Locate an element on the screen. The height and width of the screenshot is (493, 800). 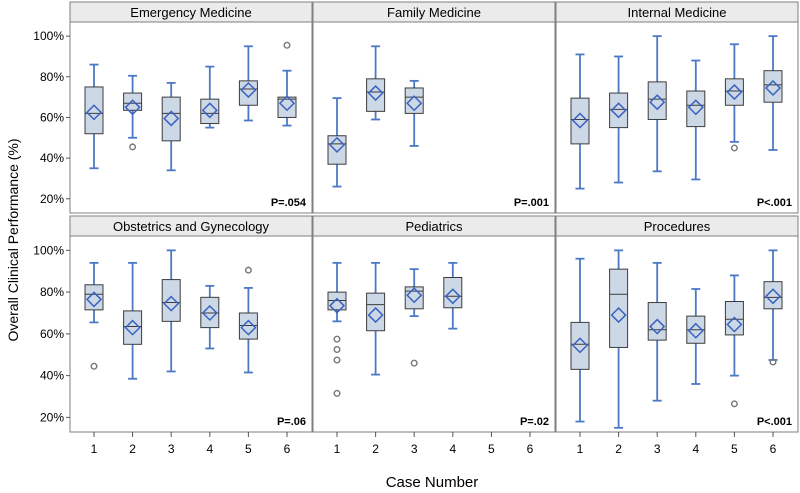
y-axis-label: Overall Clinical Performance (%) is located at coordinates (13, 239).